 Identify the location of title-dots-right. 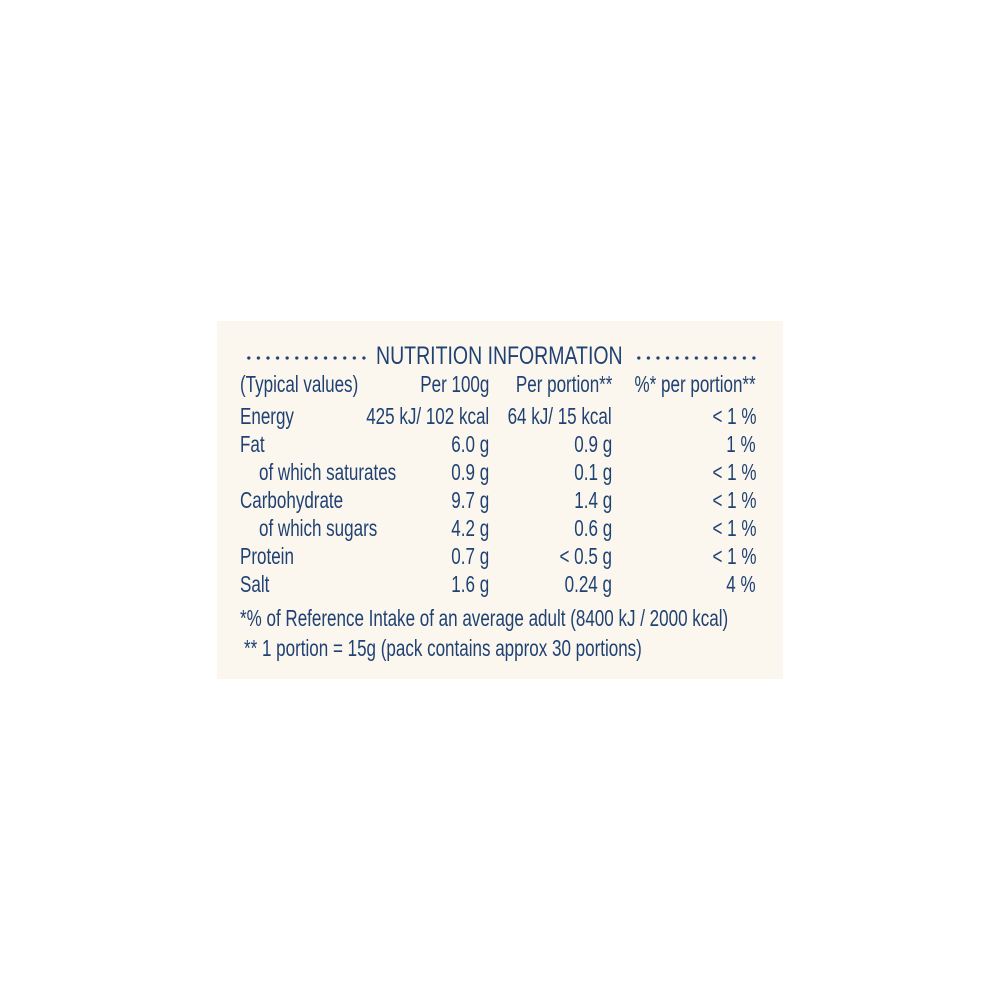
(695, 358).